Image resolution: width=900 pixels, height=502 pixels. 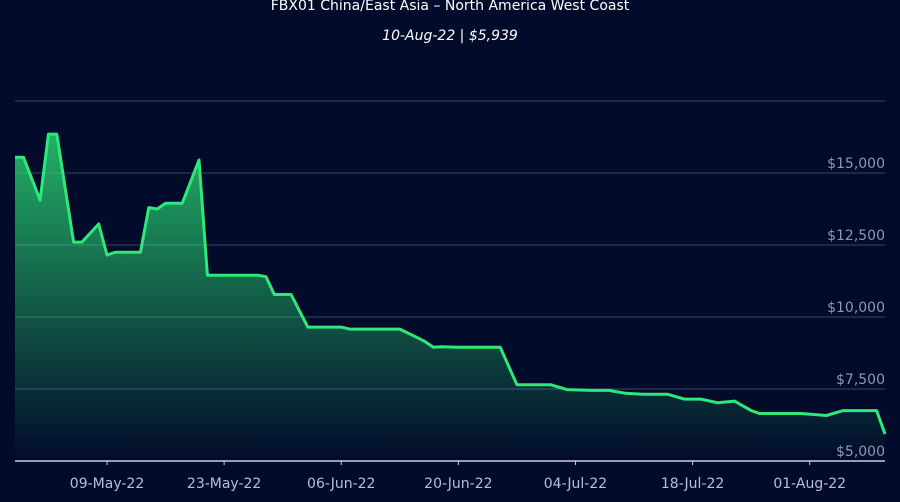 What do you see at coordinates (107, 484) in the screenshot?
I see `x-tick-label: 09-May-22` at bounding box center [107, 484].